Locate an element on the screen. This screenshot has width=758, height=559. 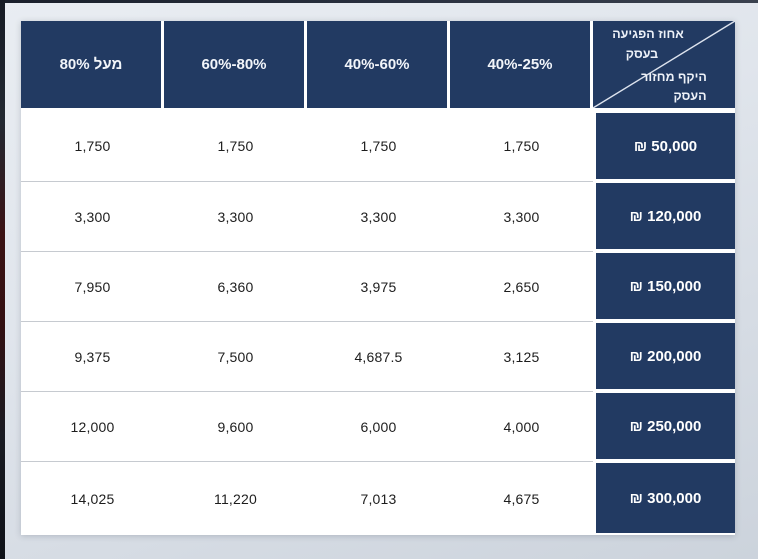
column-header-label: מעל 80% is located at coordinates (91, 64).